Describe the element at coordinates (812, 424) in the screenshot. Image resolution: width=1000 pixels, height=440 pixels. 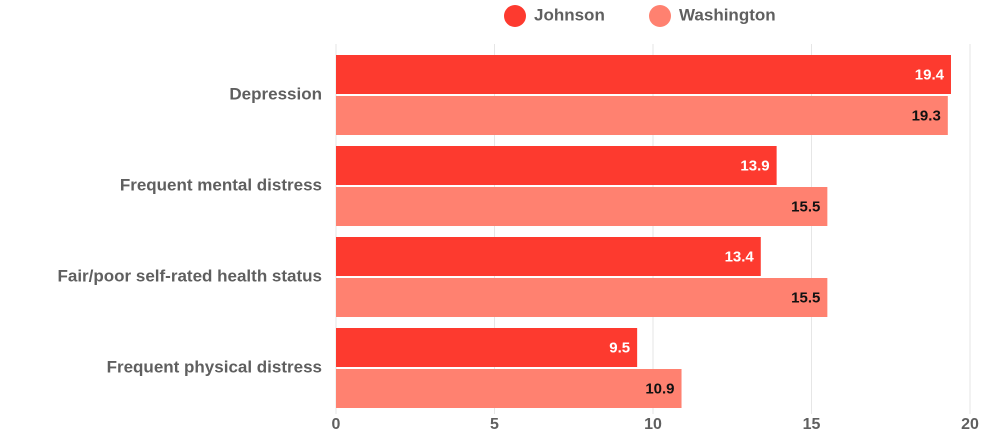
I see `x-tick-label: 15` at that location.